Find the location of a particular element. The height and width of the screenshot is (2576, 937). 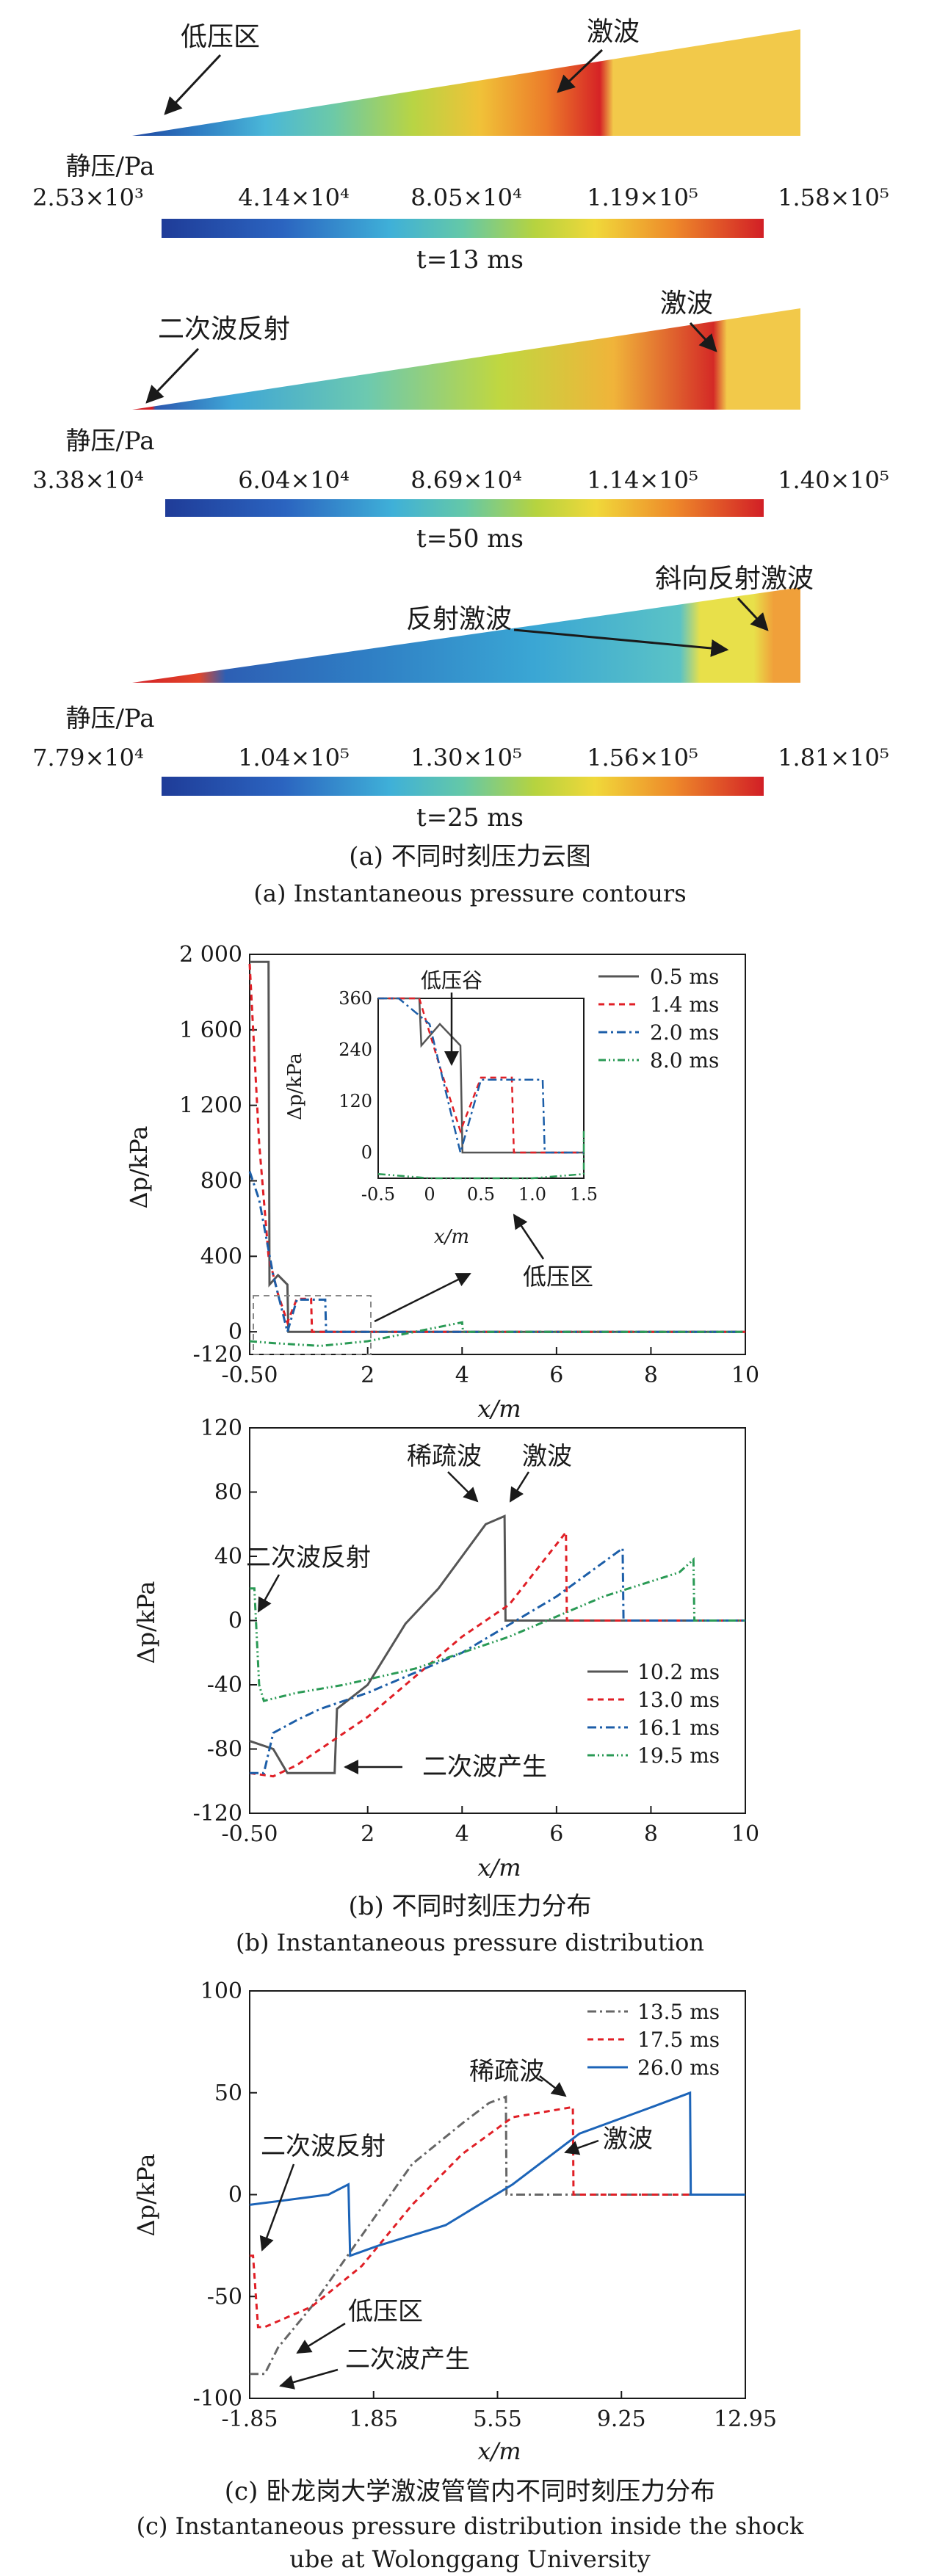

annotation-shock-1: 激波 is located at coordinates (613, 32).